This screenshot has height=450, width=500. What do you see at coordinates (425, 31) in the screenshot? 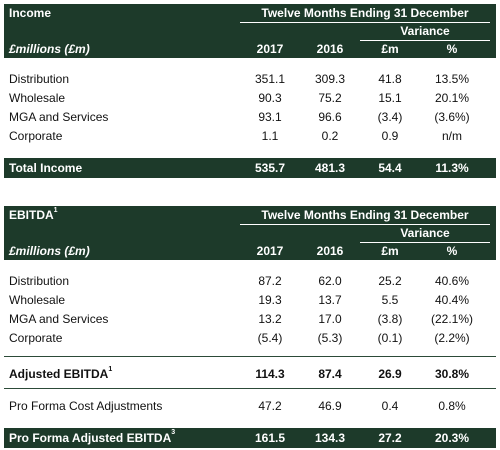
I see `income-variance-label: Variance` at bounding box center [425, 31].